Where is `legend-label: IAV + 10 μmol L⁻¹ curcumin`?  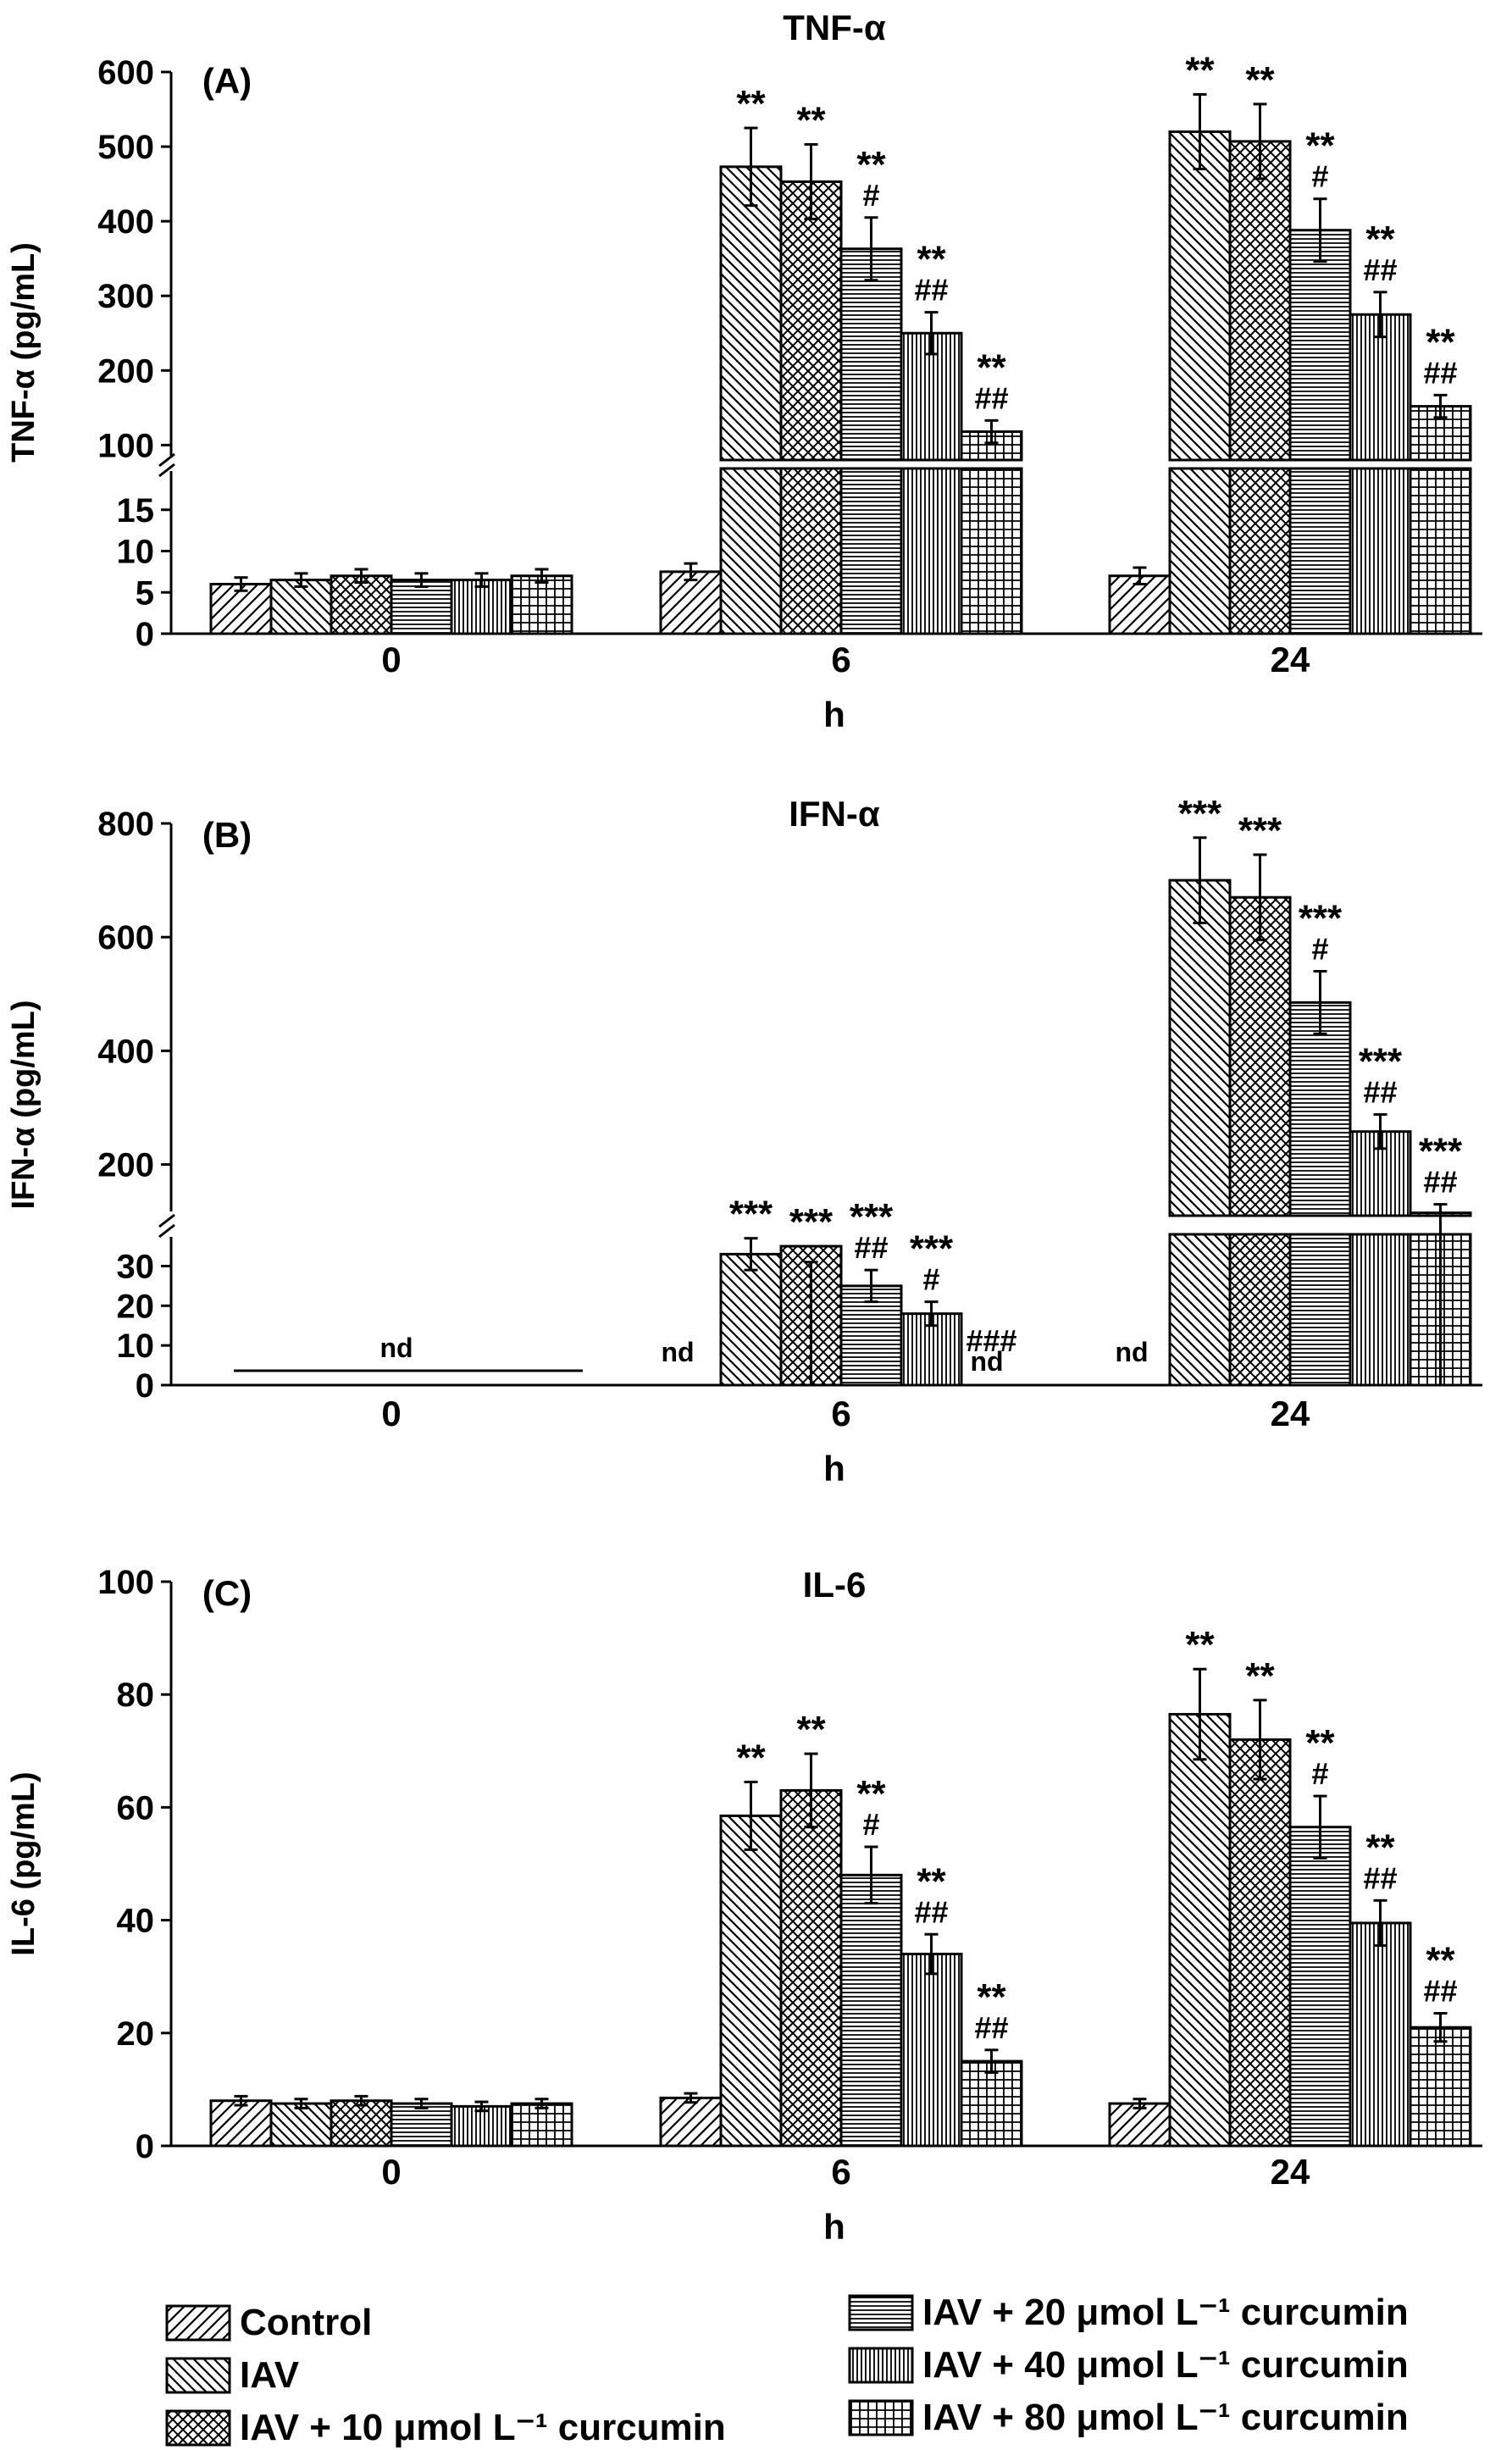
legend-label: IAV + 10 μmol L⁻¹ curcumin is located at coordinates (483, 2427).